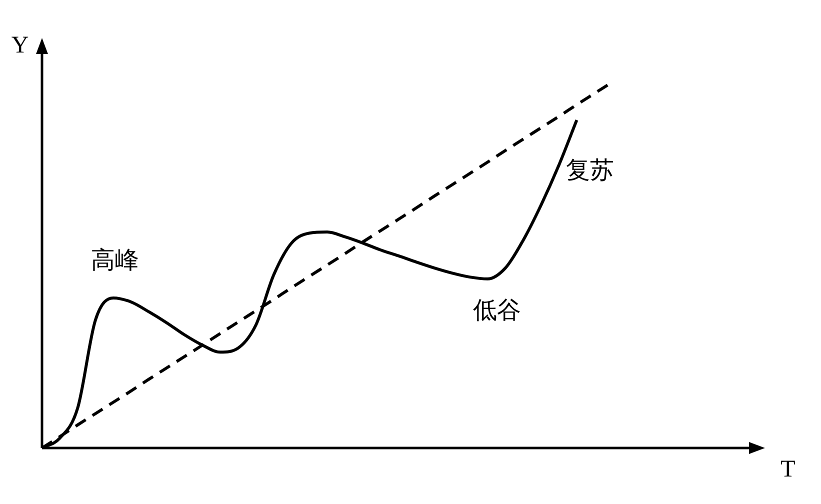 The image size is (821, 504). I want to click on annotation: 低谷, so click(497, 310).